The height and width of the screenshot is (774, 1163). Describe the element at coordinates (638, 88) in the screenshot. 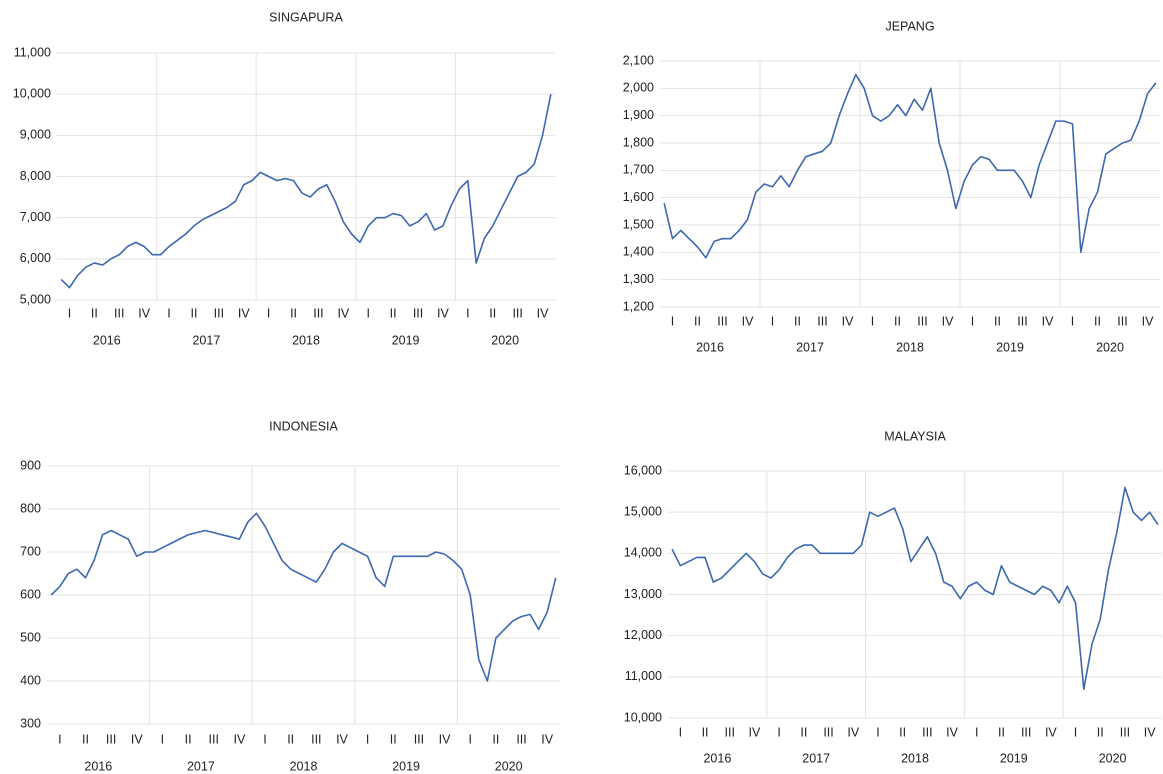

I see `y-tick-label: 2,000` at that location.